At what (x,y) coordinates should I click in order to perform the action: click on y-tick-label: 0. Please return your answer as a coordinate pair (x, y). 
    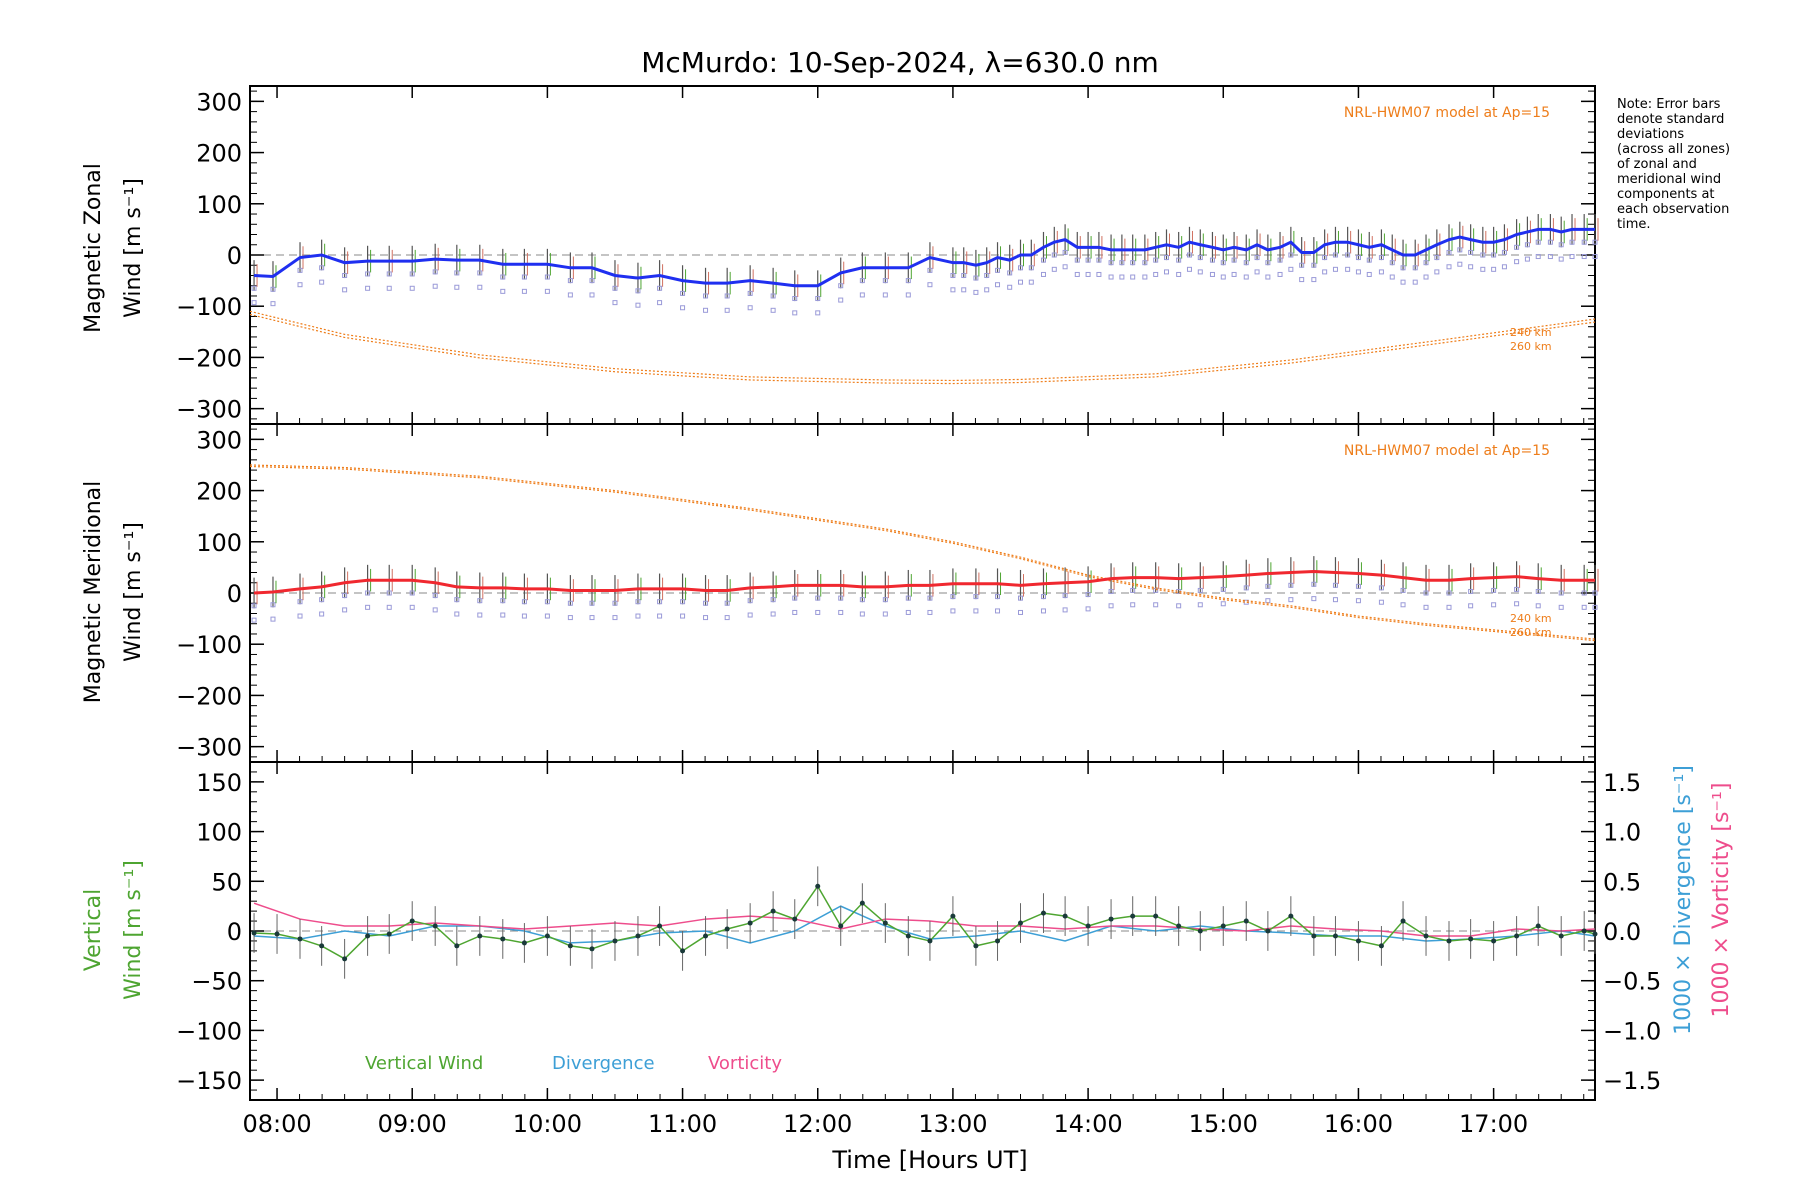
    Looking at the image, I should click on (234, 256).